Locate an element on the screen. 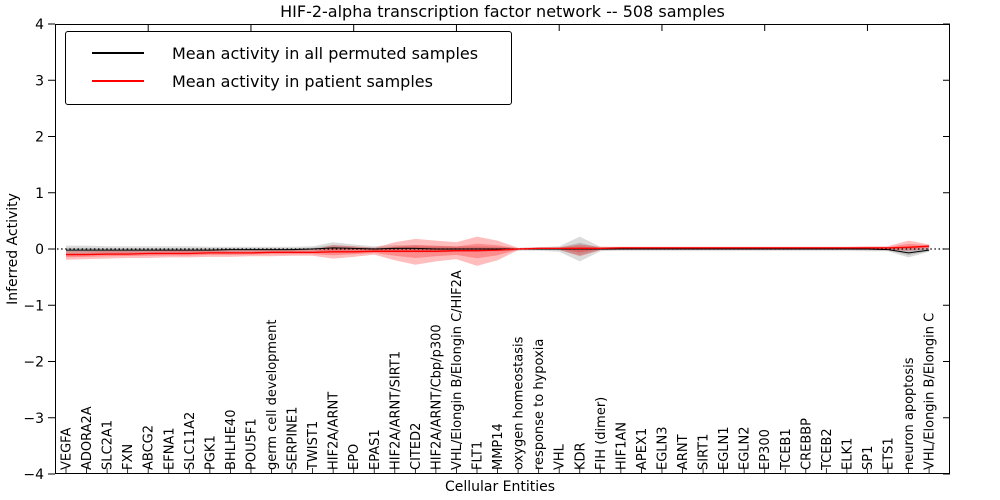  x-tick-label: SLC2A1 is located at coordinates (108, 445).